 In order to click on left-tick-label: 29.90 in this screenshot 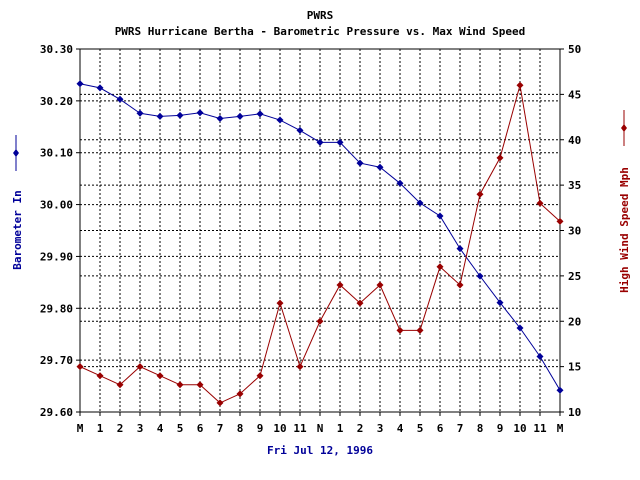, I will do `click(56, 256)`.